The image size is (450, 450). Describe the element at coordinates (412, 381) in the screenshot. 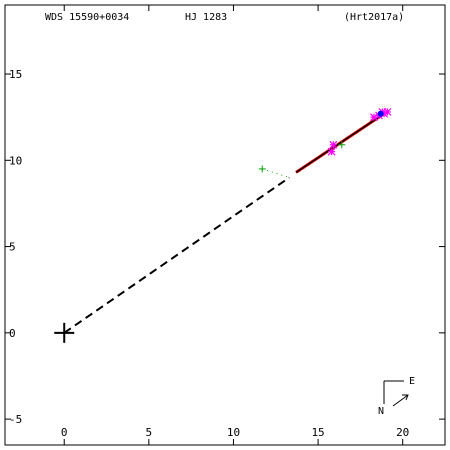

I see `compass-east-label: E` at that location.